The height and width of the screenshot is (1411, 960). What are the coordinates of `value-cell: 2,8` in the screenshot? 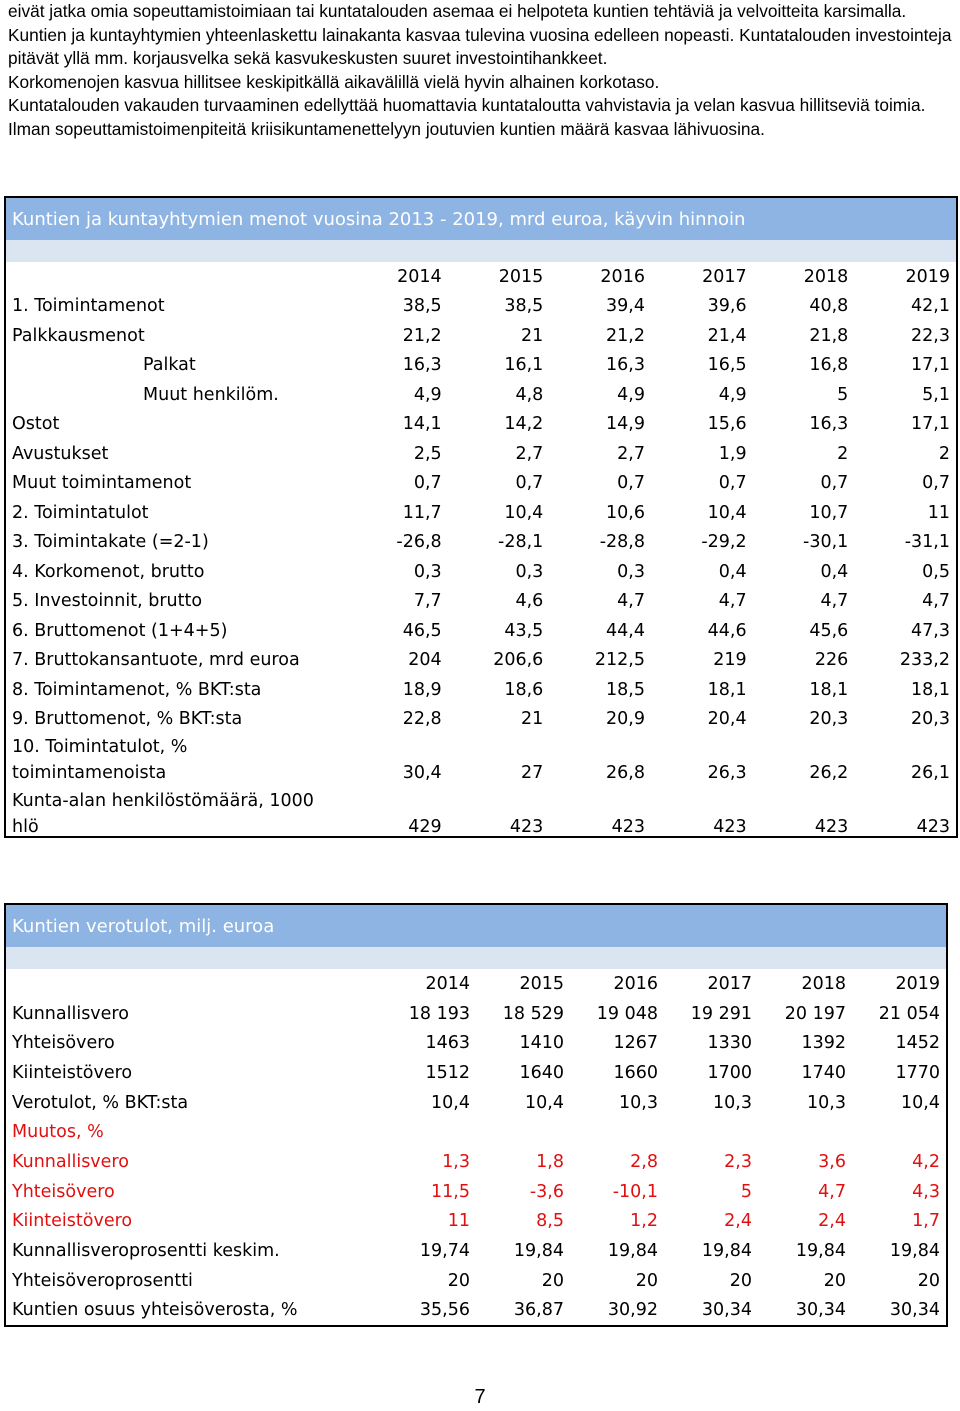 It's located at (644, 1161).